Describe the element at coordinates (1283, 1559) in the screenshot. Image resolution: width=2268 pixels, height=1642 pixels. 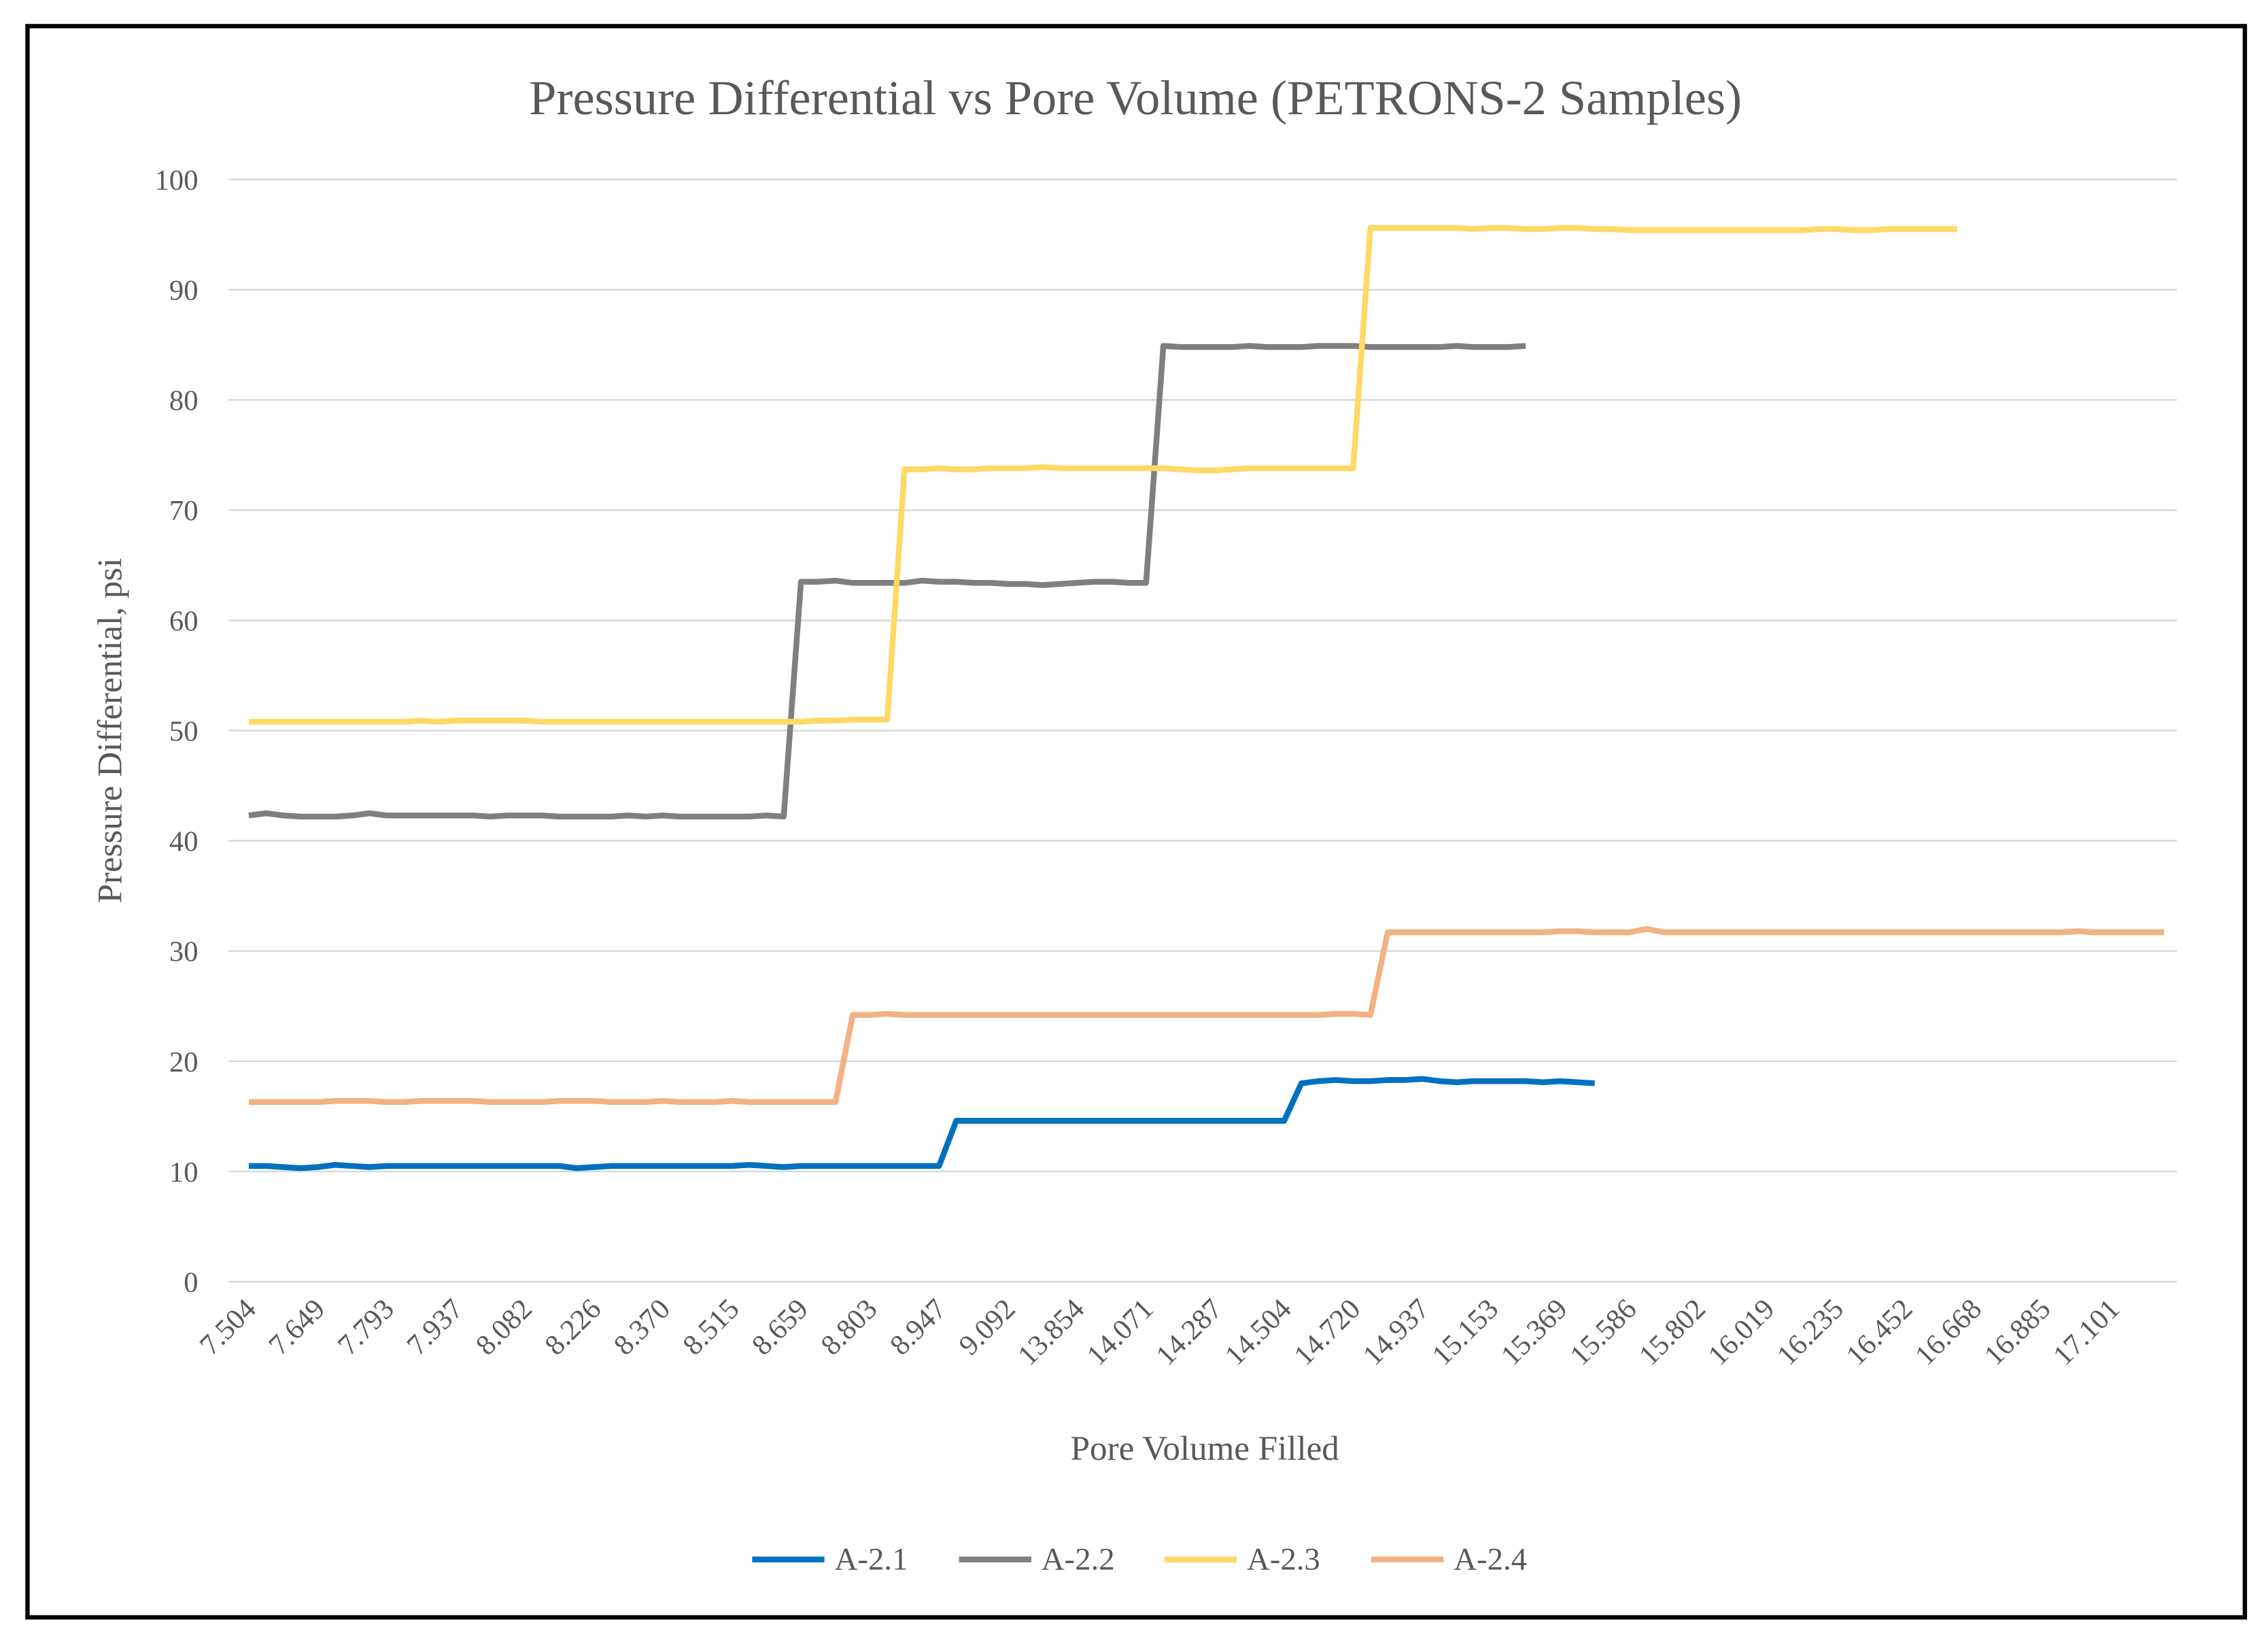
I see `legend-label: A-2.3` at that location.